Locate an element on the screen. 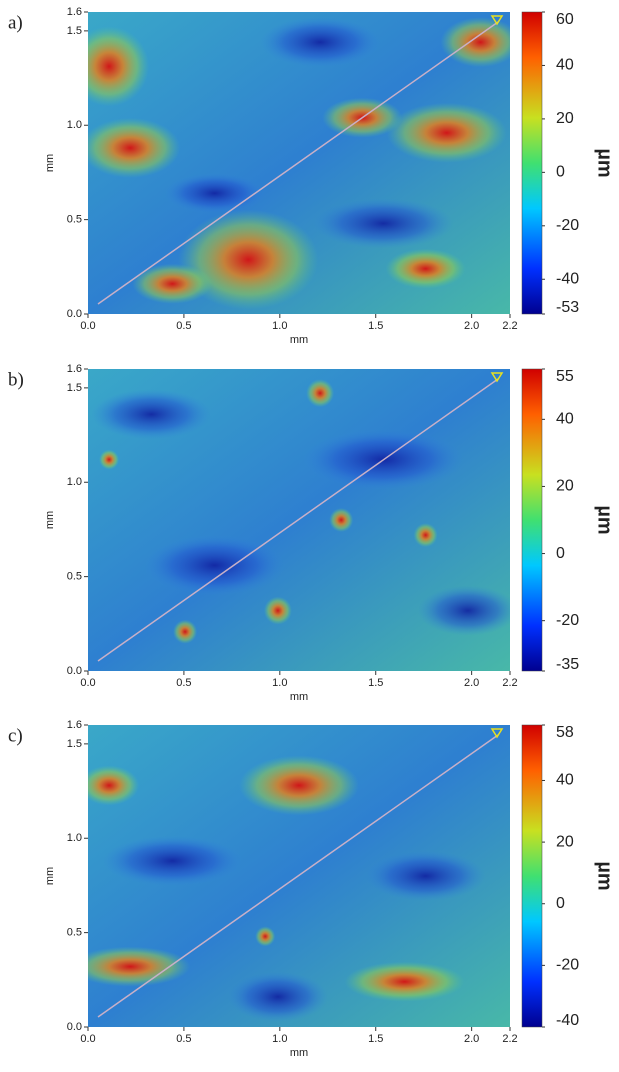 Image resolution: width=619 pixels, height=1072 pixels. panel-label: c) is located at coordinates (15, 735).